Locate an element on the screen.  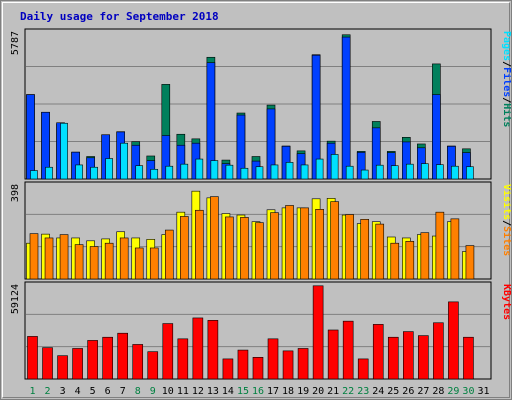
x-tick-label: 18 is located at coordinates (288, 391).